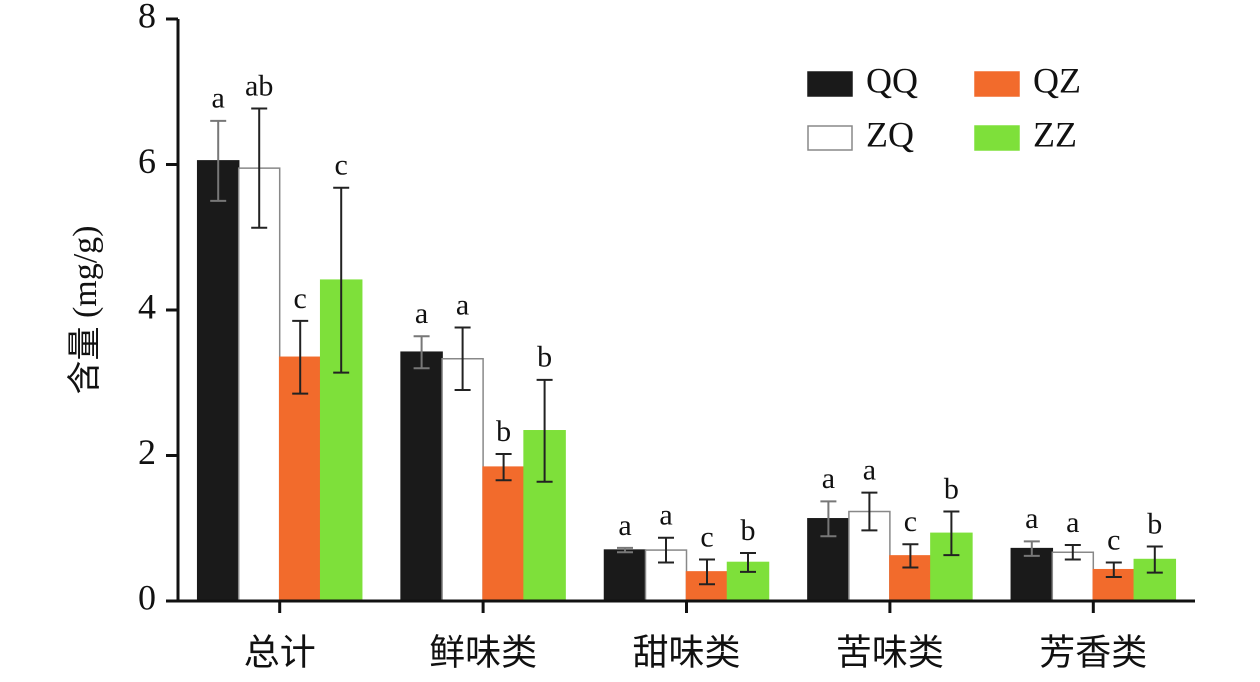 The height and width of the screenshot is (682, 1260). What do you see at coordinates (85, 309) in the screenshot?
I see `y-axis-label: 含量 (mg/g)` at bounding box center [85, 309].